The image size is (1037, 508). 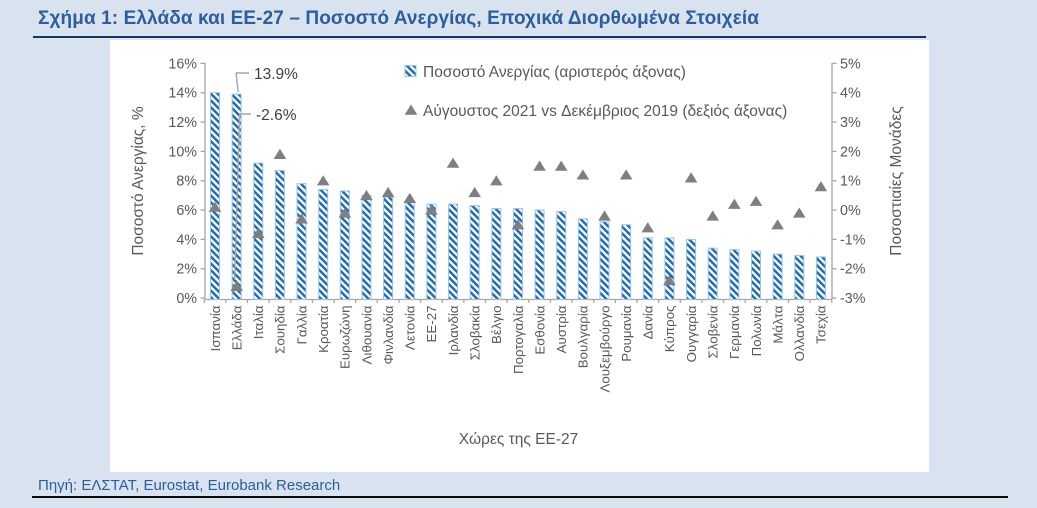 What do you see at coordinates (583, 336) in the screenshot?
I see `x-category-label: Βουλγαρία` at bounding box center [583, 336].